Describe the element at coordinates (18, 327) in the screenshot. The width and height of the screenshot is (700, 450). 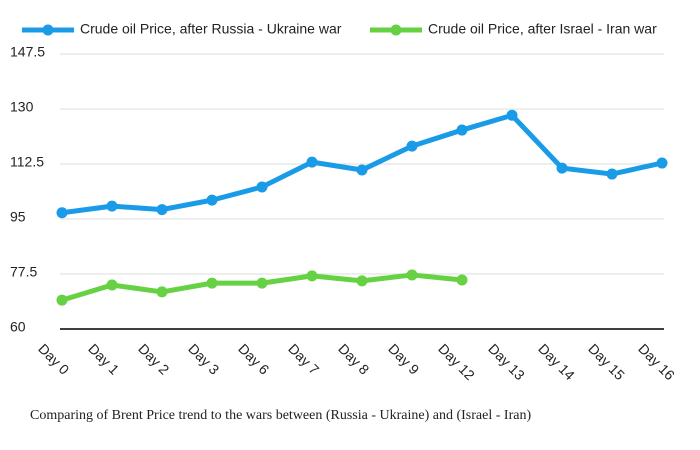
I see `y-tick-label: 60` at that location.